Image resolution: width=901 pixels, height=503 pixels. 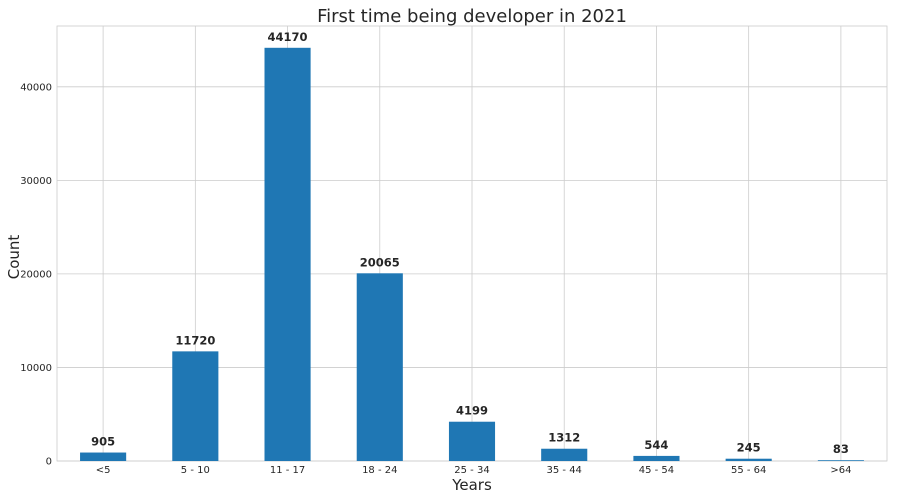 What do you see at coordinates (656, 470) in the screenshot?
I see `x-tick-label: 45 - 54` at bounding box center [656, 470].